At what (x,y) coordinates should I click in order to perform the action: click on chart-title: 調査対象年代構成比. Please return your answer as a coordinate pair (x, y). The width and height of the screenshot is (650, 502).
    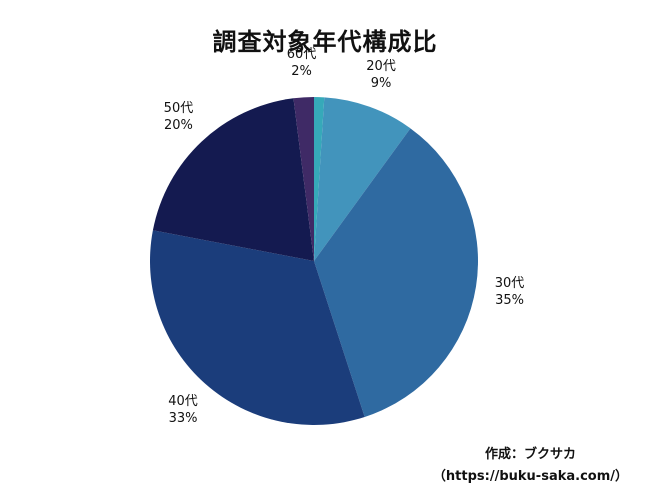
    Looking at the image, I should click on (325, 42).